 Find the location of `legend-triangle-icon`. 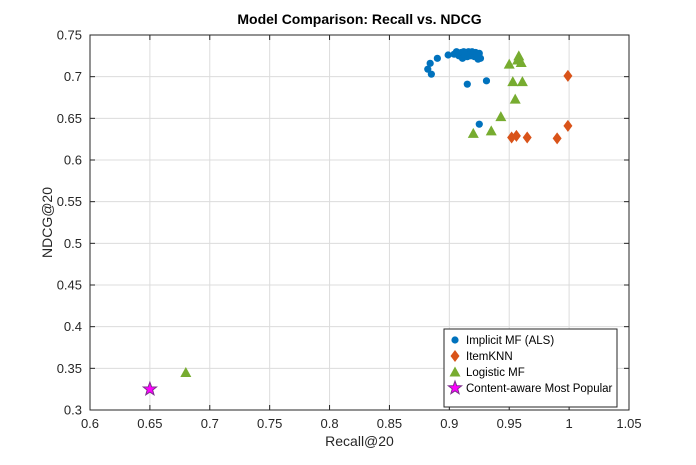

legend-triangle-icon is located at coordinates (455, 371).